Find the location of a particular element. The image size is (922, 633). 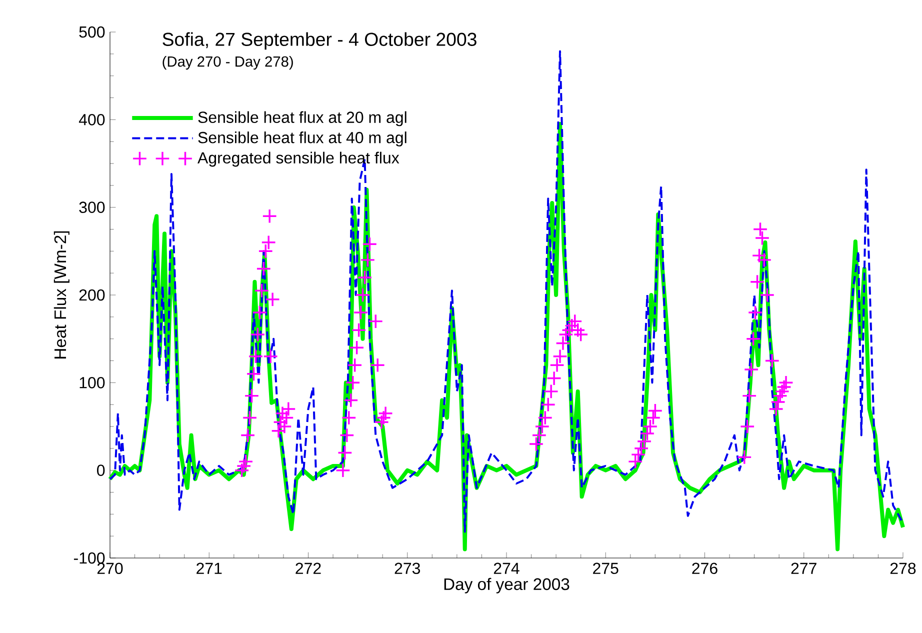

x-tick-label: 274 is located at coordinates (507, 568).